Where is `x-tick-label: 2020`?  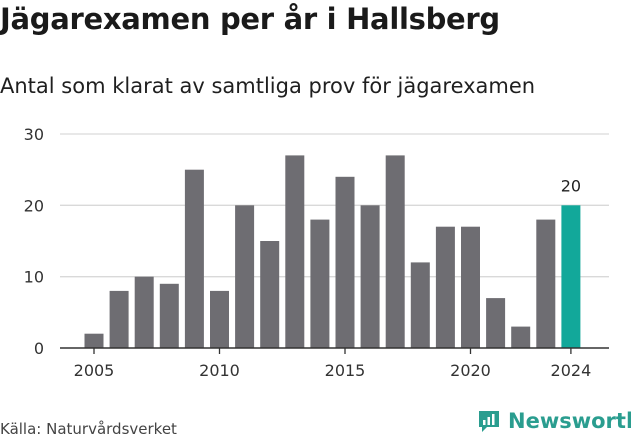 x-tick-label: 2020 is located at coordinates (470, 370).